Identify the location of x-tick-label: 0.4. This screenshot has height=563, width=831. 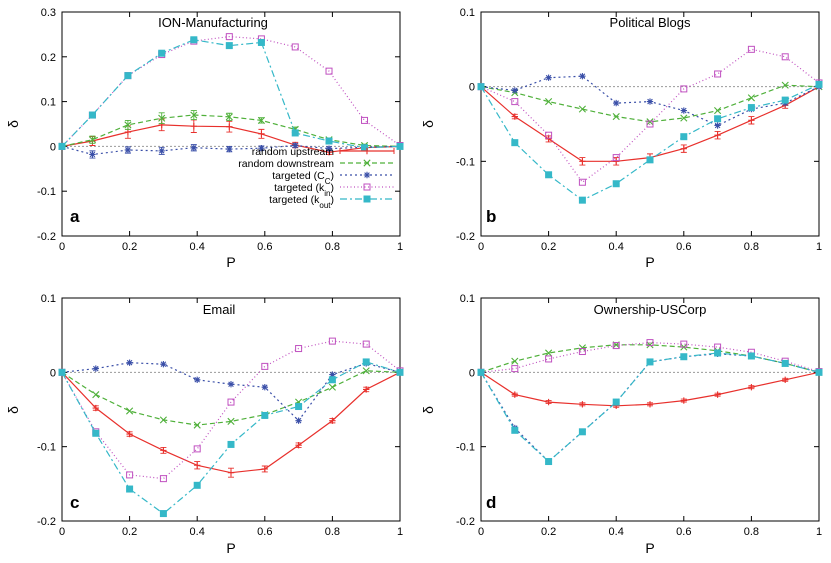
(616, 247).